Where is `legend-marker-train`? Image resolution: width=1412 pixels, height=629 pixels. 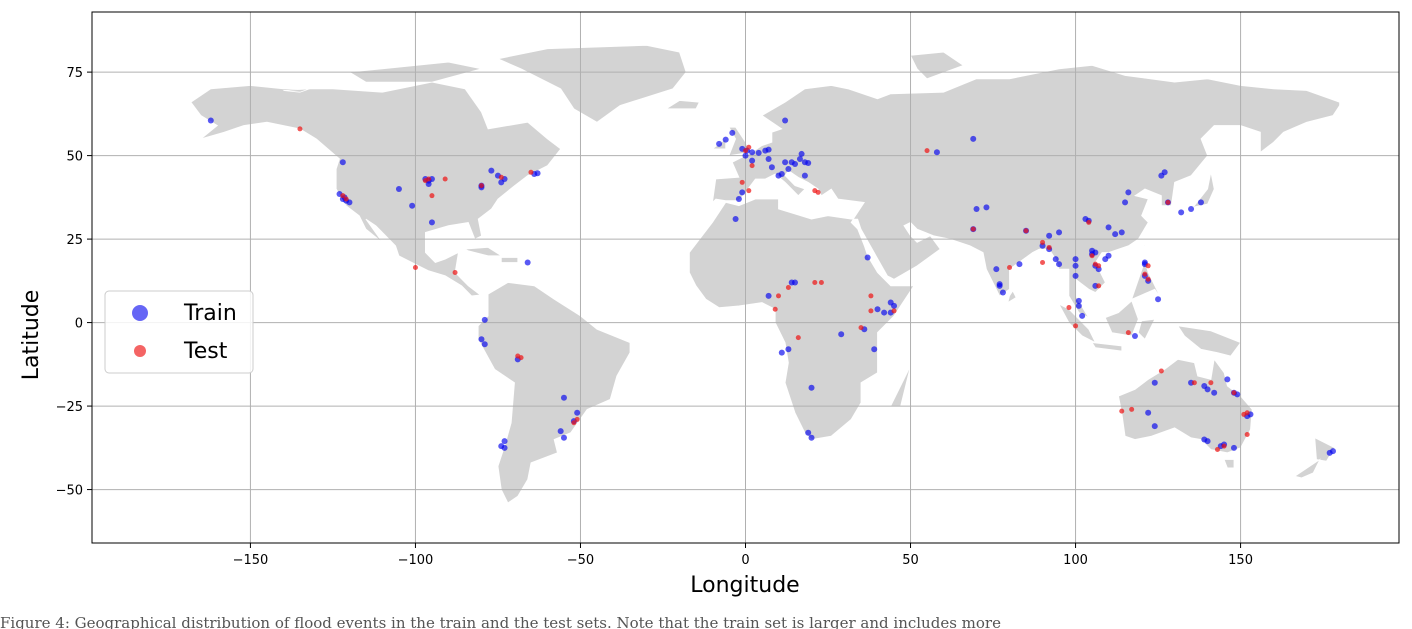 legend-marker-train is located at coordinates (140, 313).